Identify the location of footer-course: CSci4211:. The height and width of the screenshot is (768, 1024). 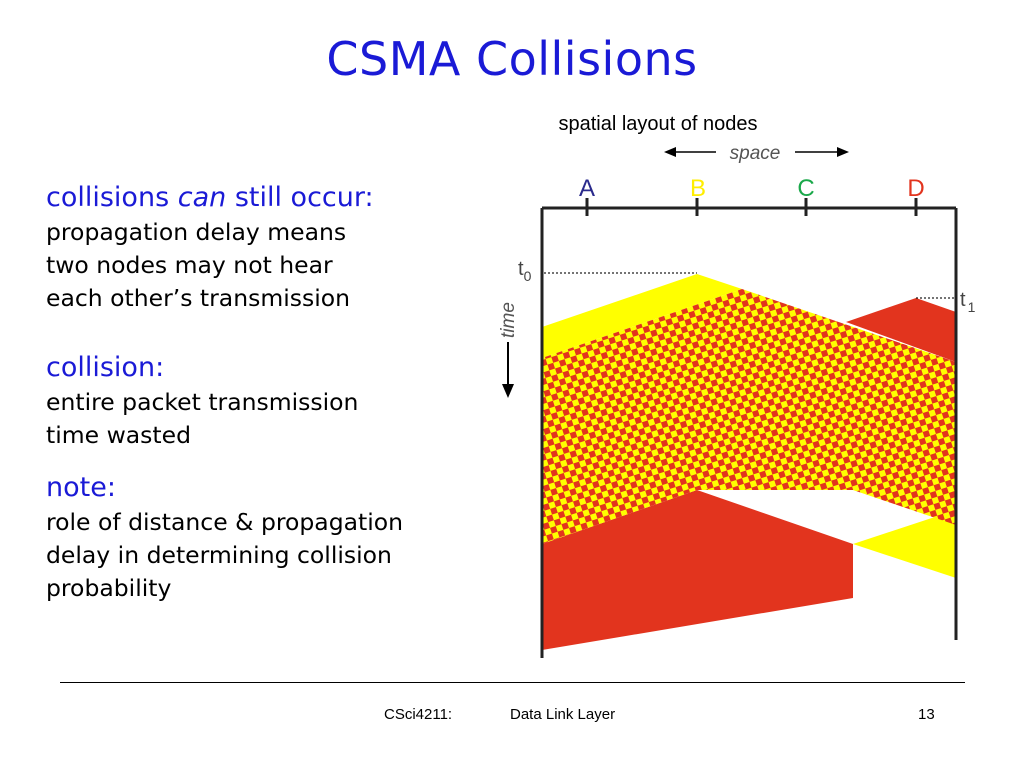
(418, 714).